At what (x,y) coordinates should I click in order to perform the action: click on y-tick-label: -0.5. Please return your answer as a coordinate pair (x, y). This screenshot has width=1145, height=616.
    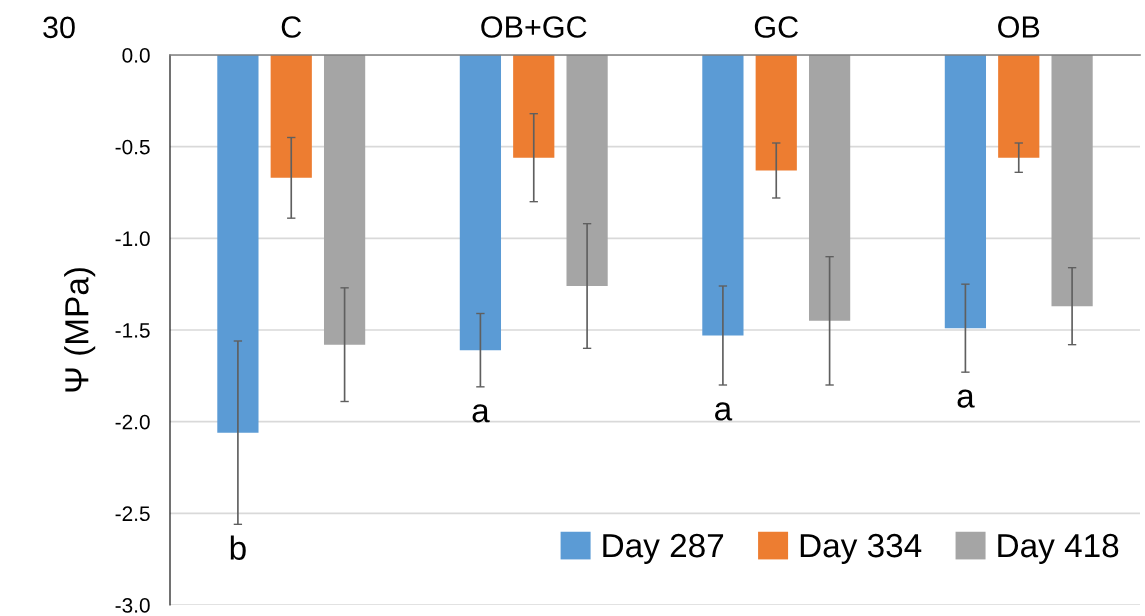
    Looking at the image, I should click on (132, 147).